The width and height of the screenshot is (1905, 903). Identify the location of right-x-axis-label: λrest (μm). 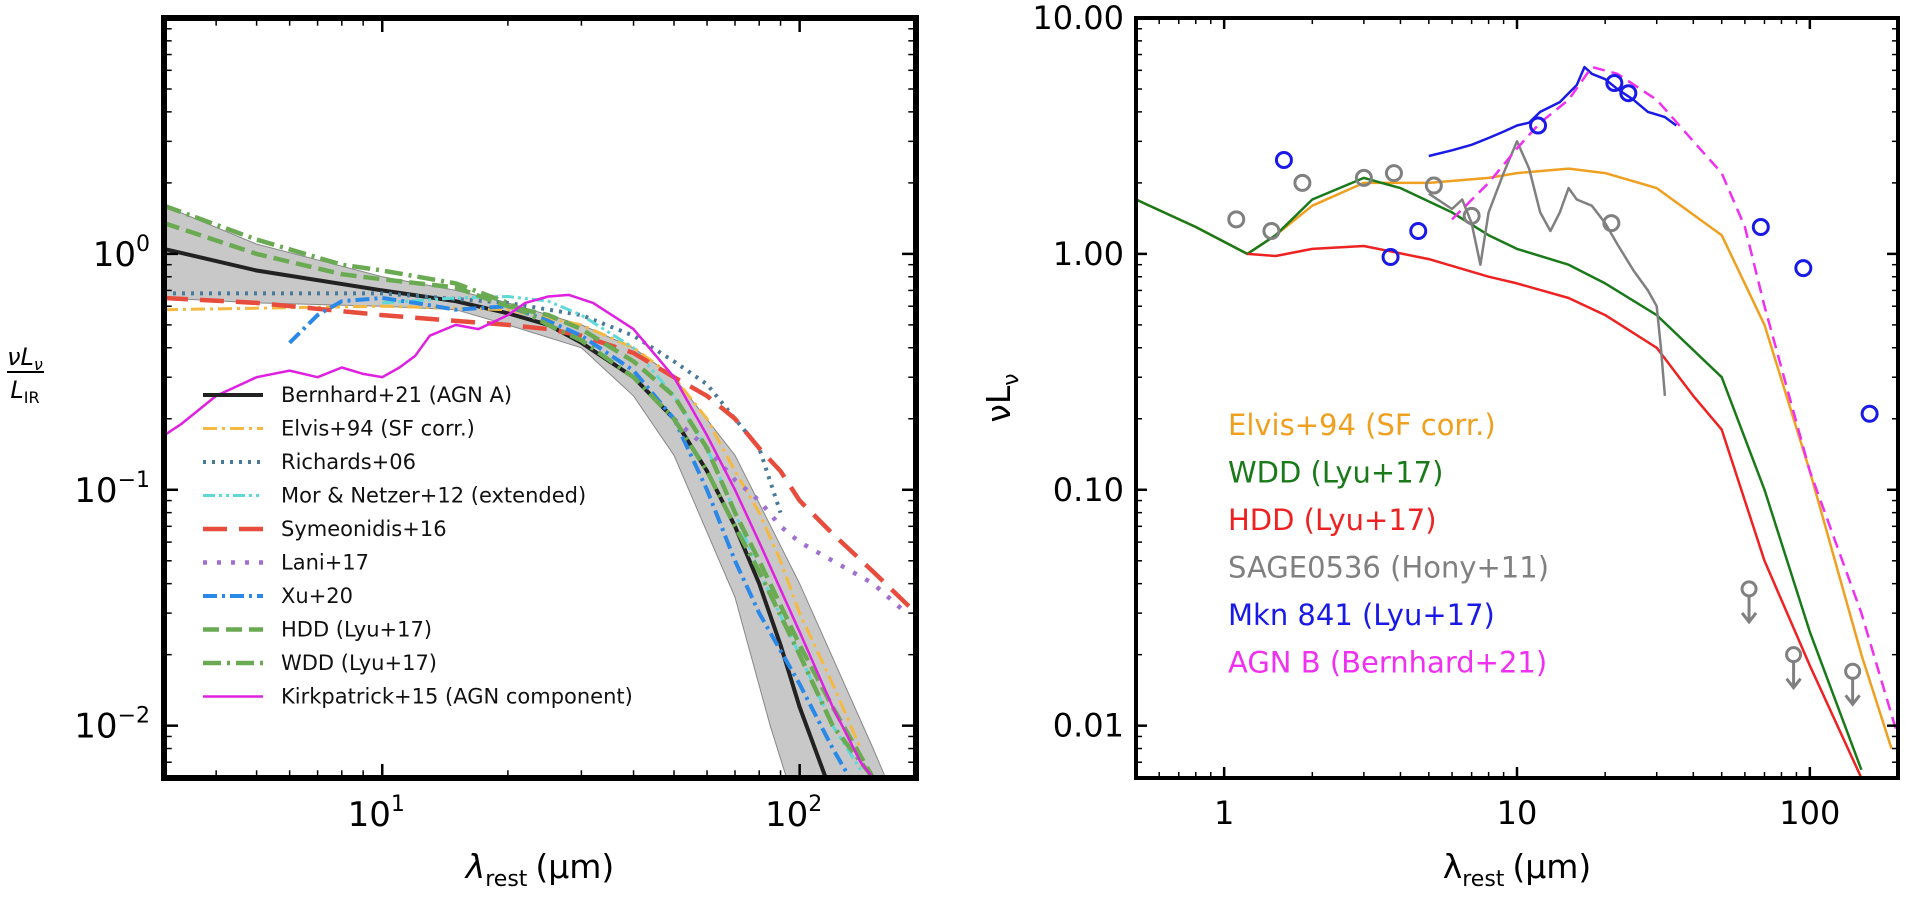
(1517, 869).